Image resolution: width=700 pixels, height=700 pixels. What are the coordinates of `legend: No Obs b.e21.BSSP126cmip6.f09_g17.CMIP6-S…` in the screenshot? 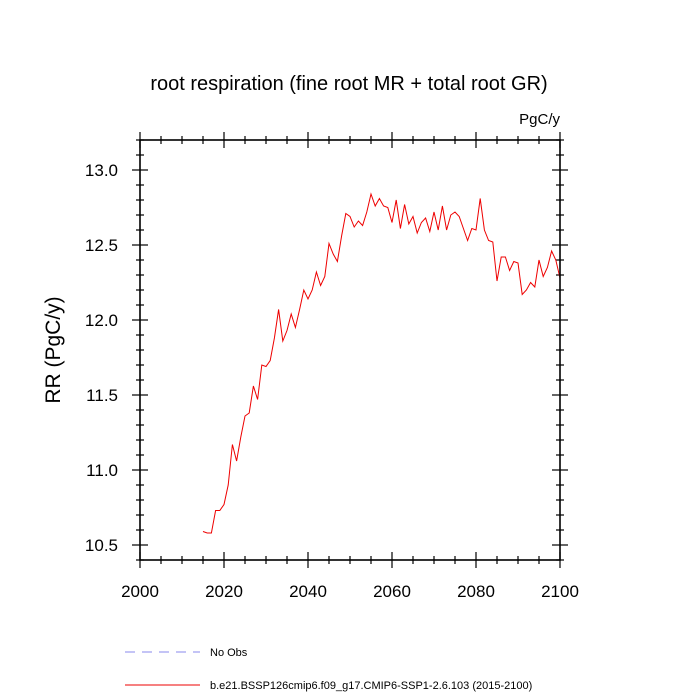 It's located at (328, 669).